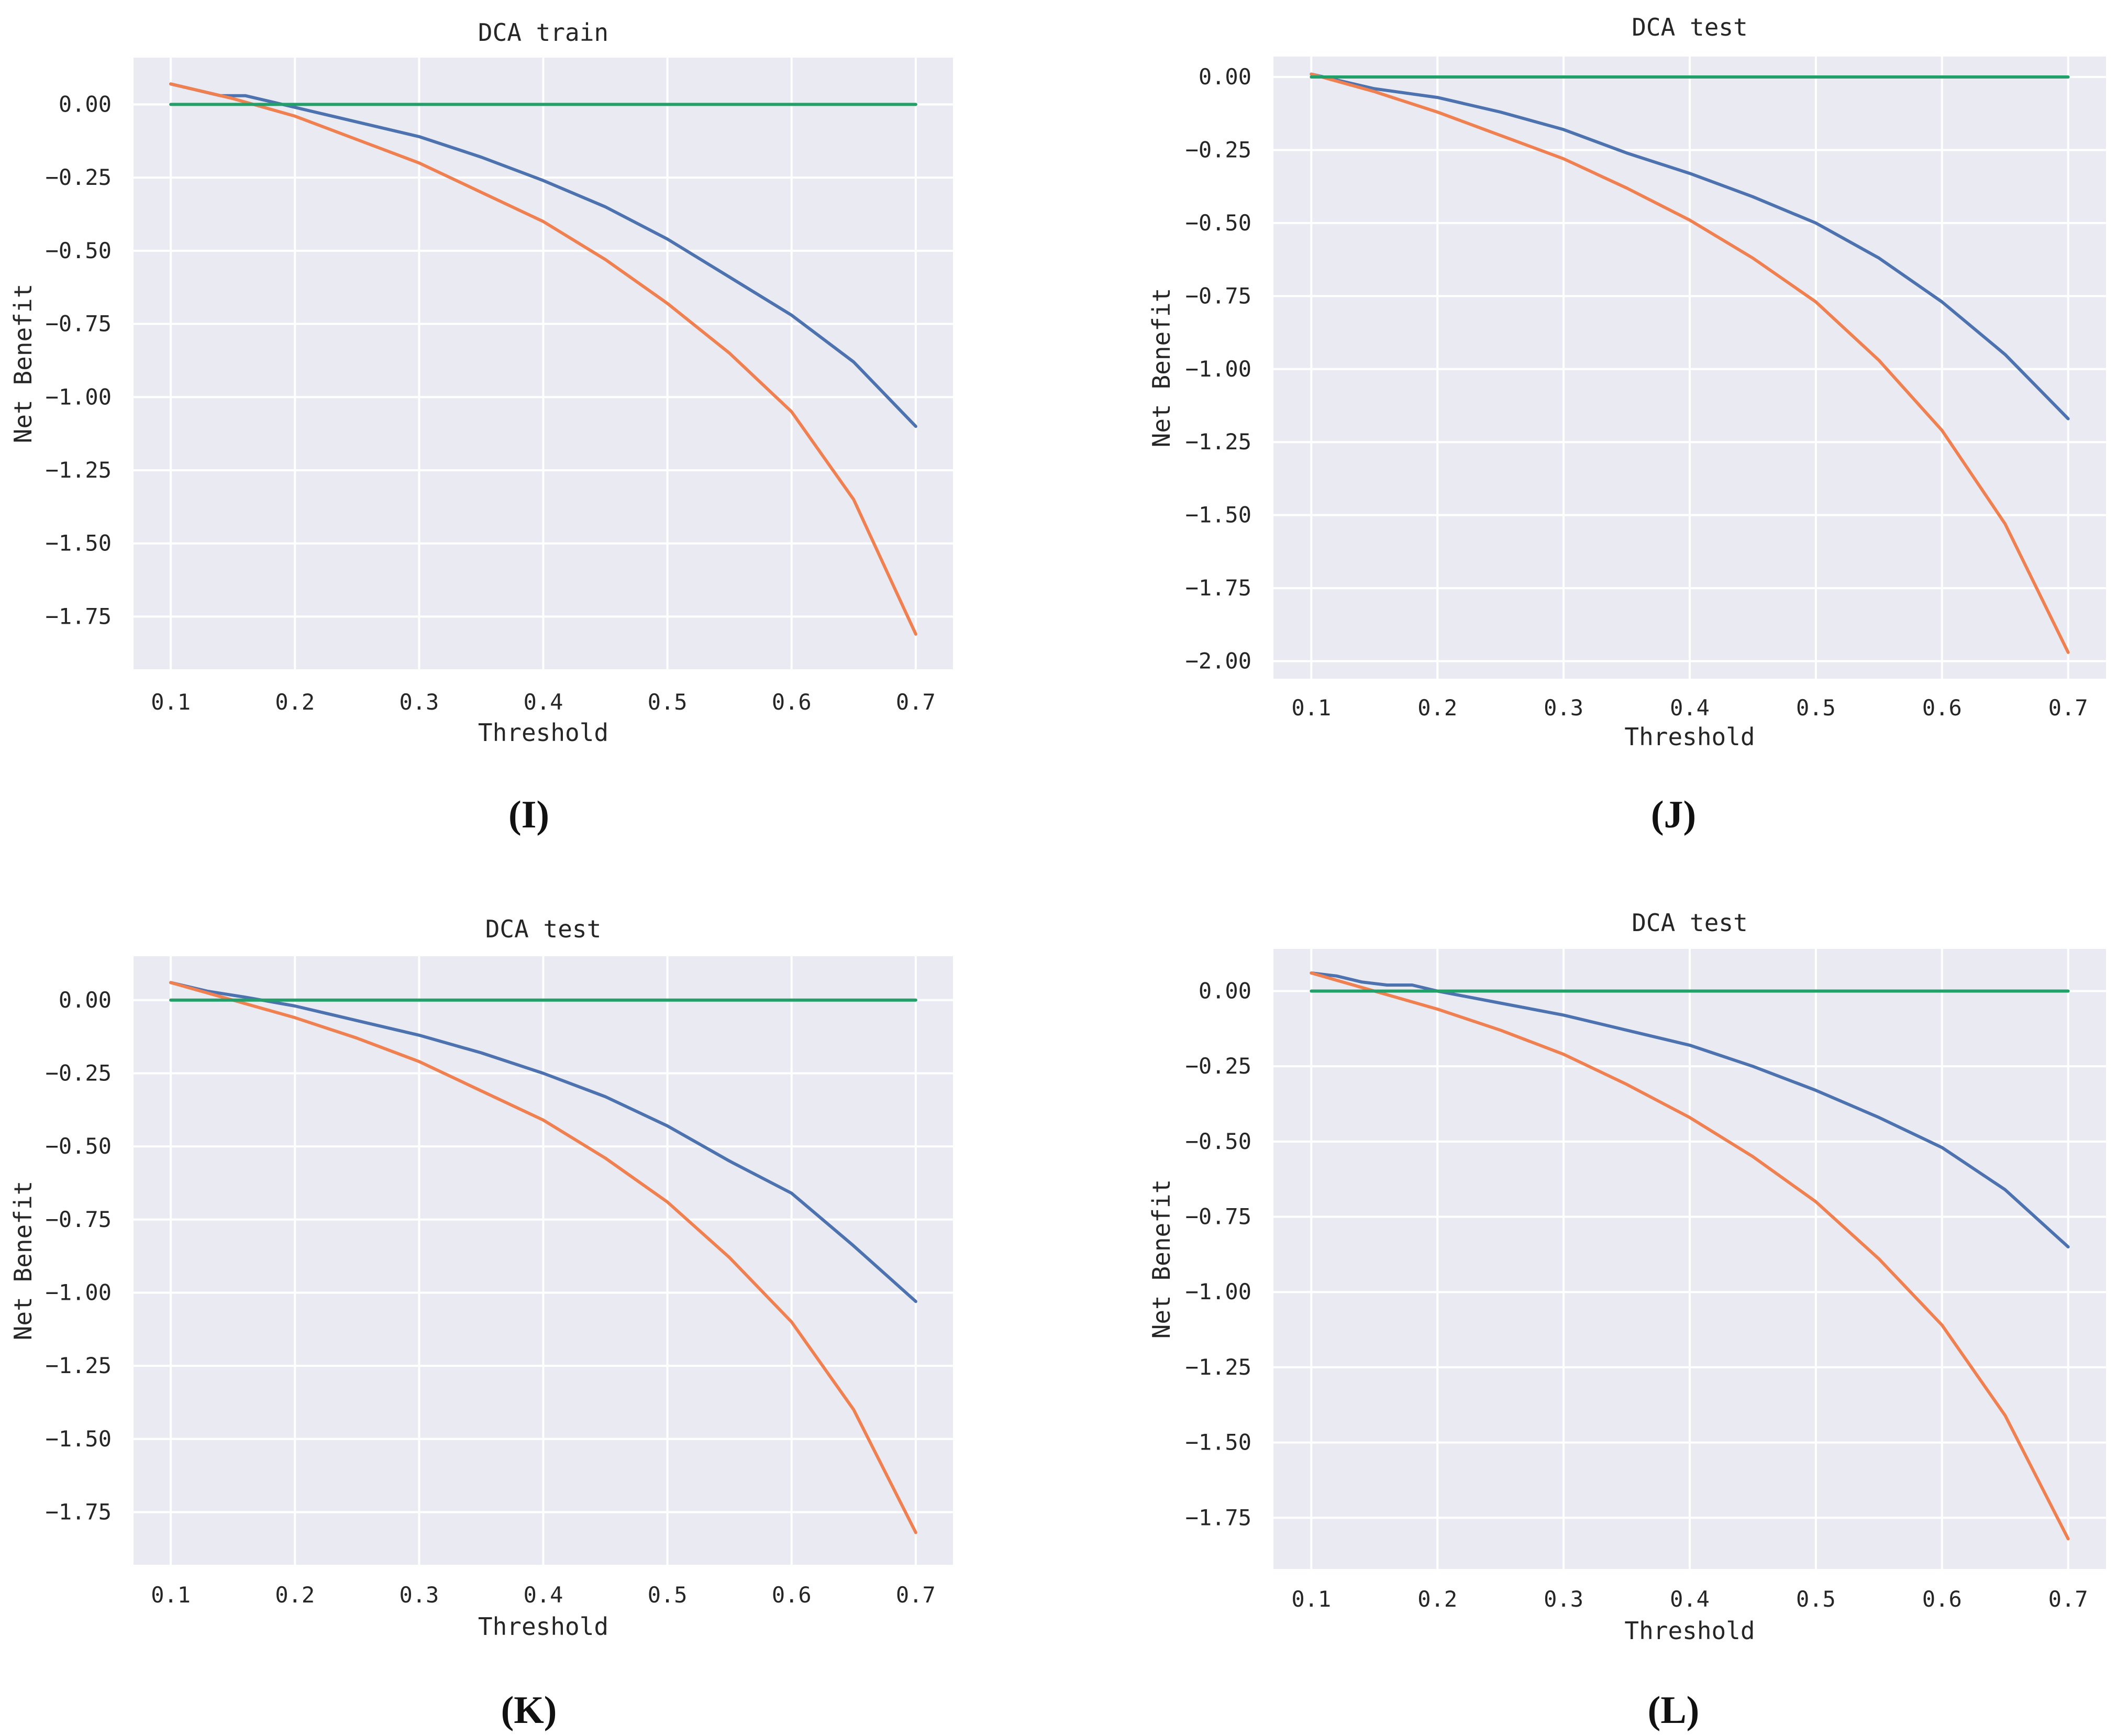 The width and height of the screenshot is (2117, 1736). What do you see at coordinates (543, 32) in the screenshot?
I see `chart-title: DCA train` at bounding box center [543, 32].